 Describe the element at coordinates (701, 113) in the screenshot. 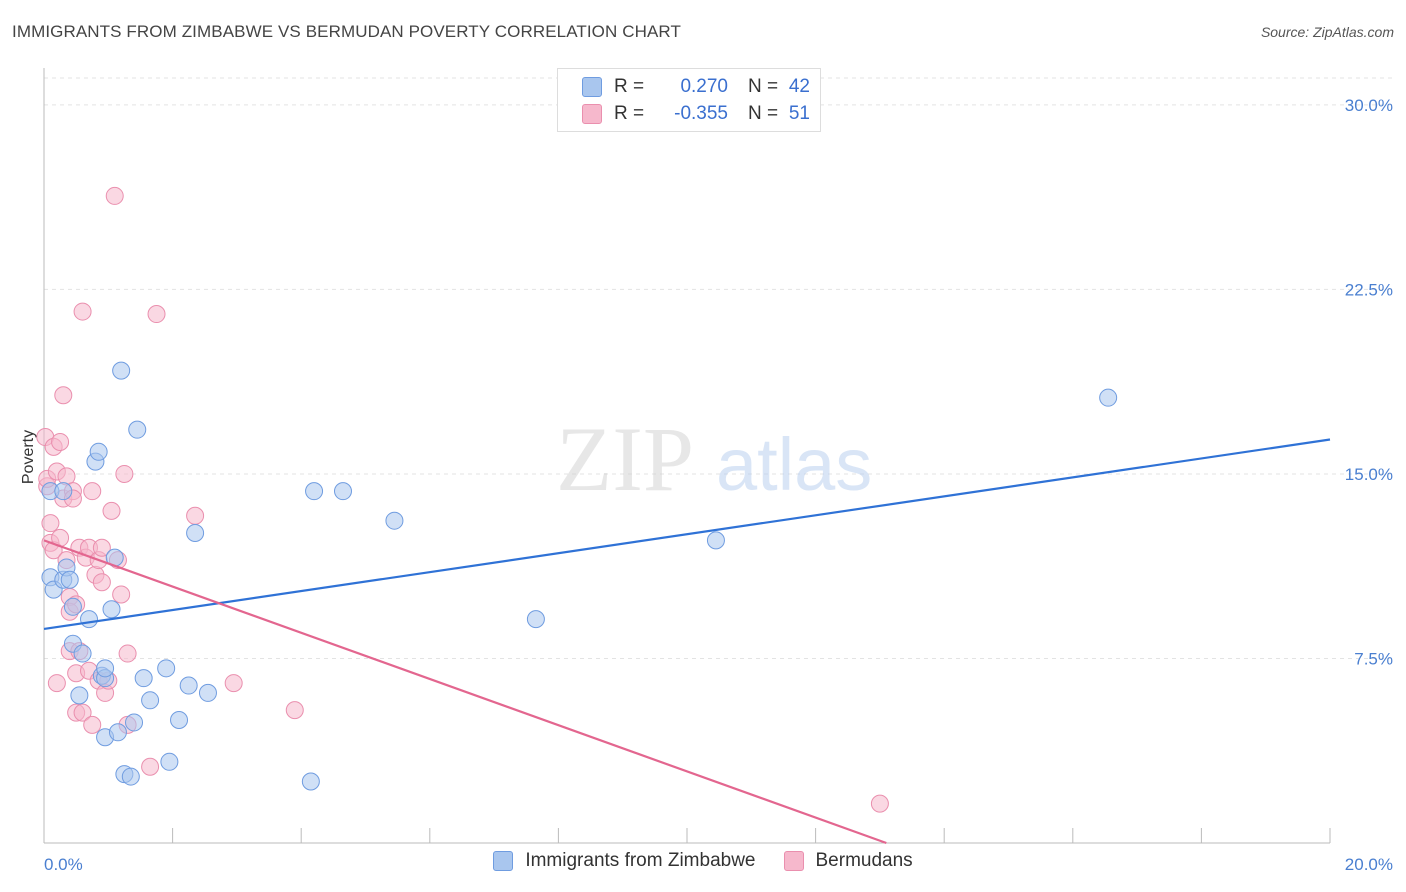

I see `r-value: -0.355` at that location.